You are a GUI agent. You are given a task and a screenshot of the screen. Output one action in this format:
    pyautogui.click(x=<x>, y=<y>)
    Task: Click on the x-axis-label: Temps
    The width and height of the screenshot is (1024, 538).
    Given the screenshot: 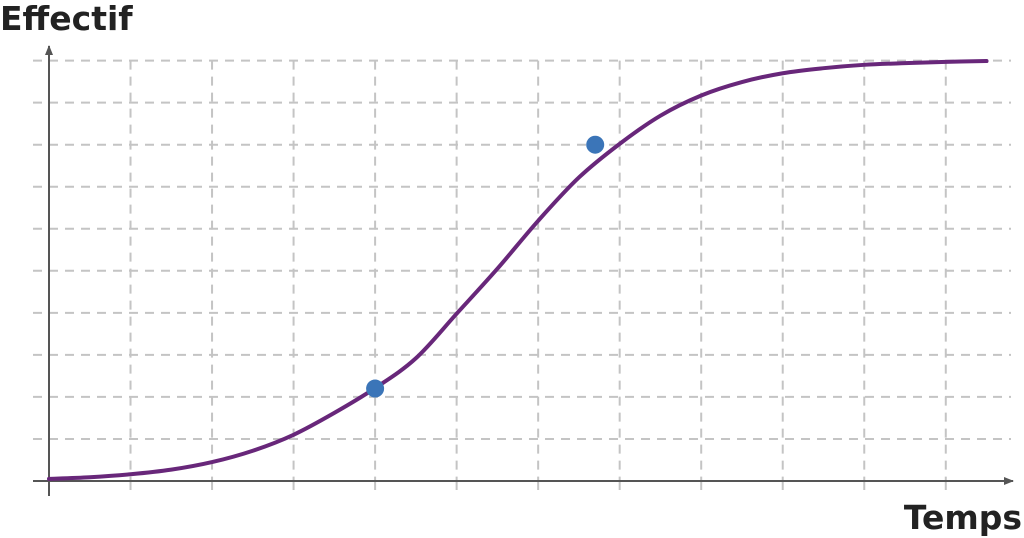 What is the action you would take?
    pyautogui.click(x=962, y=517)
    